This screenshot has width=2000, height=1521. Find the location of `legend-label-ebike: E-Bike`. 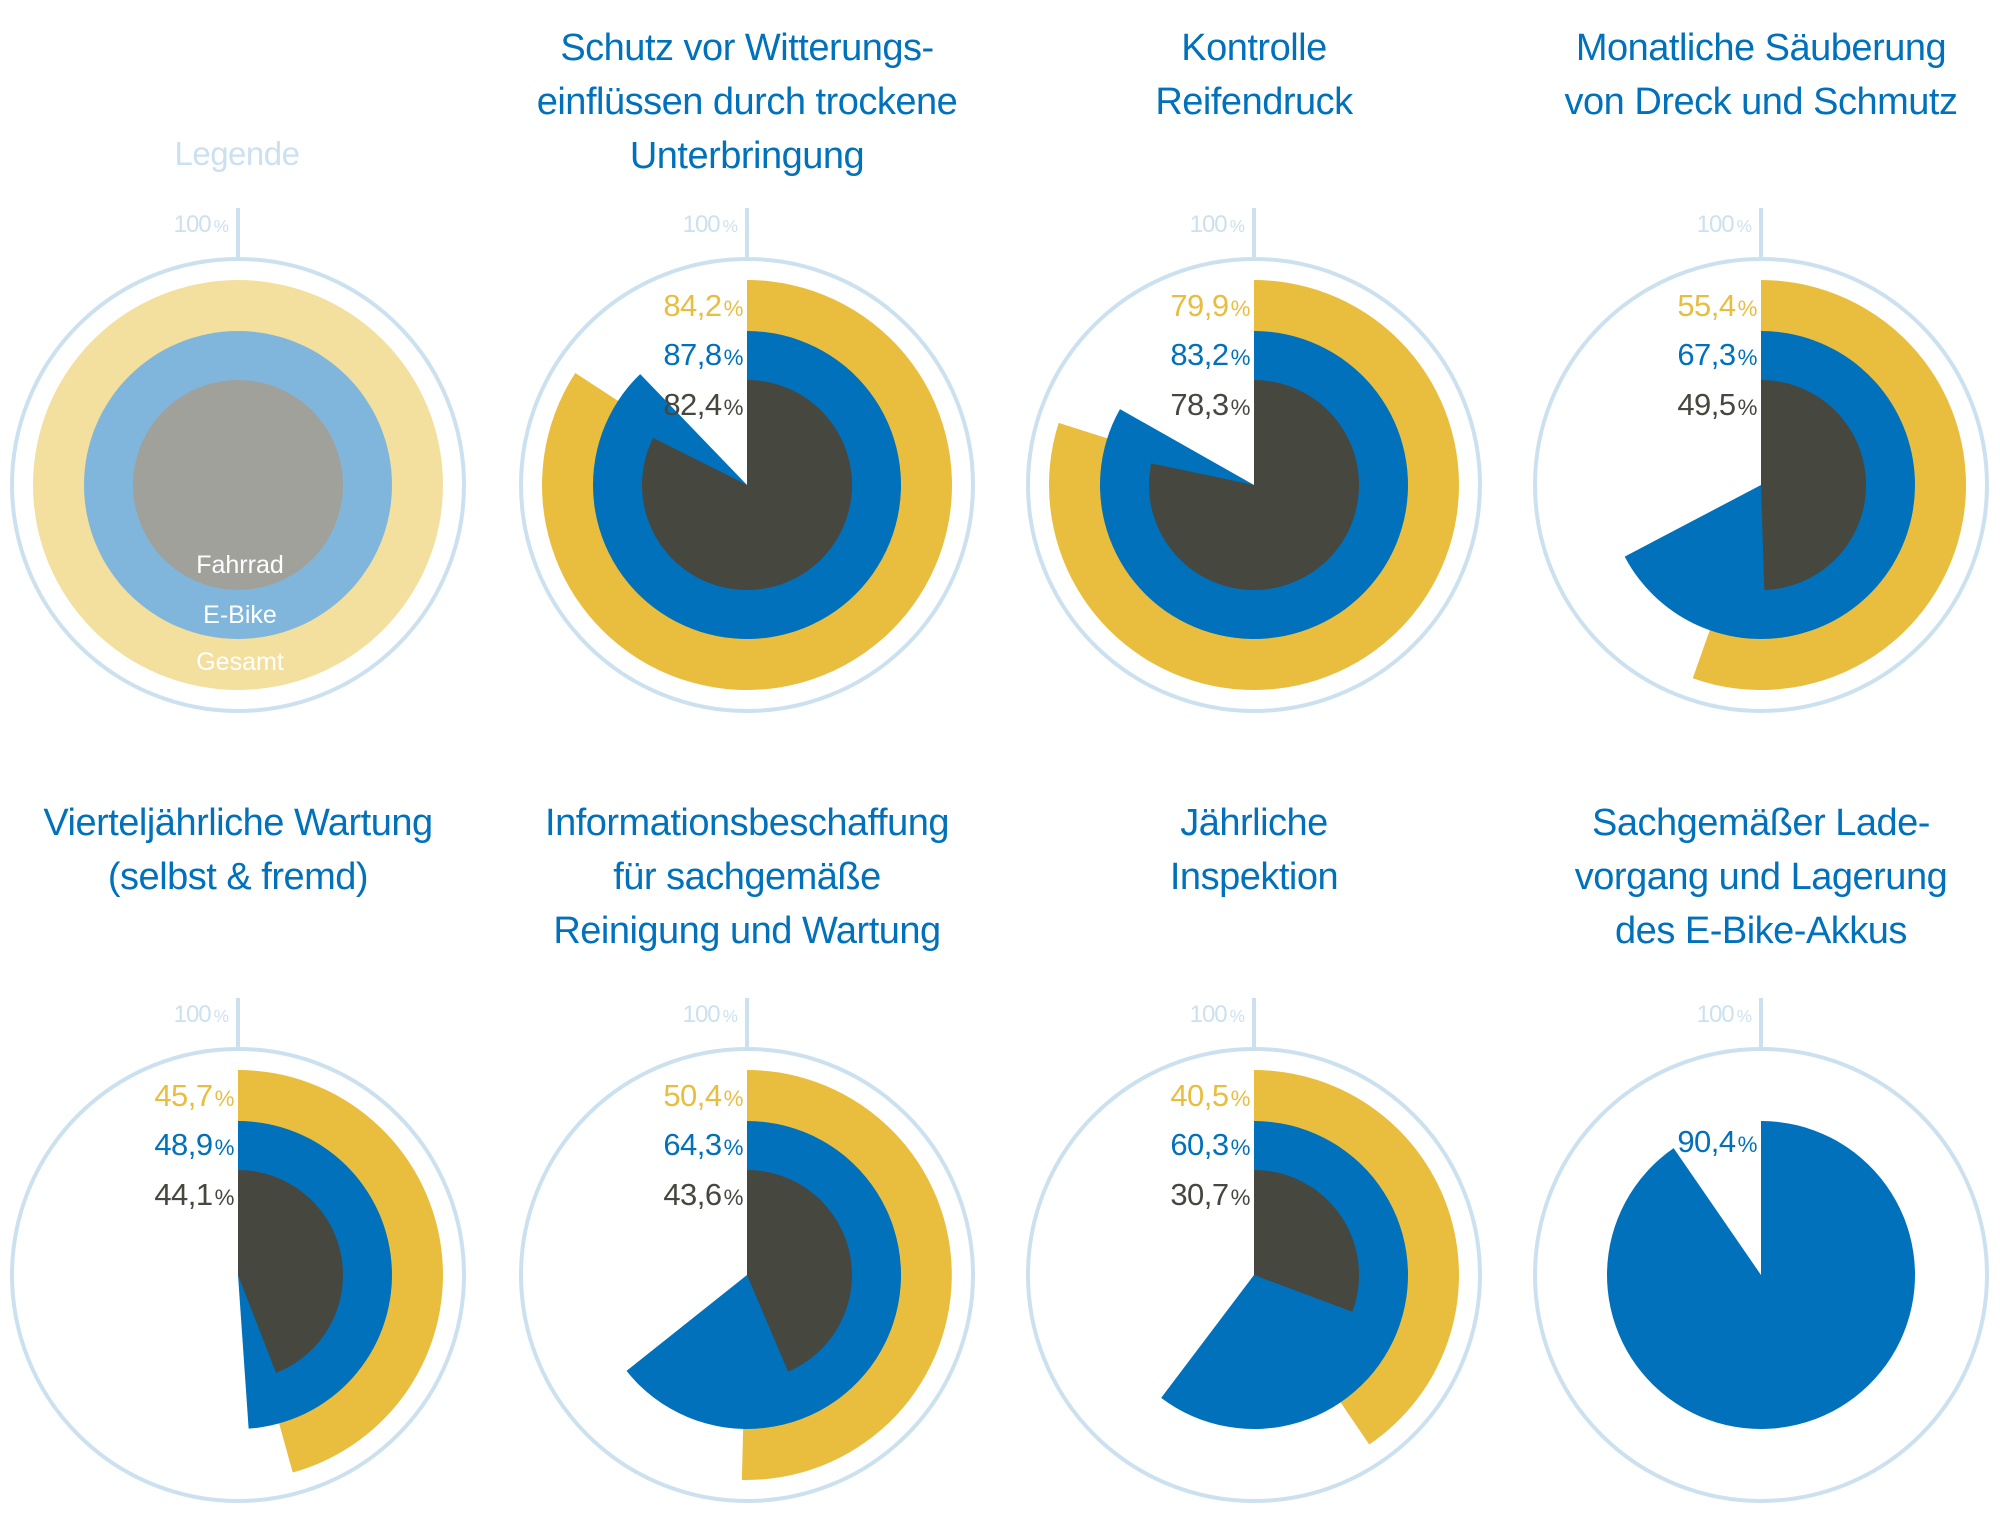

legend-label-ebike: E-Bike is located at coordinates (240, 615).